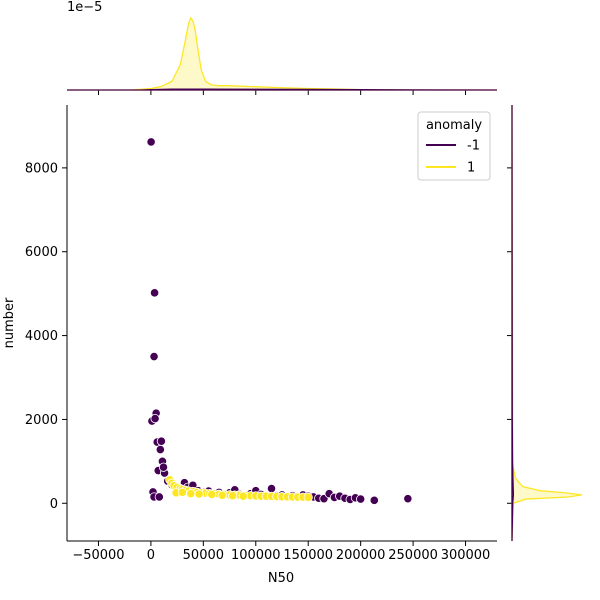 The width and height of the screenshot is (600, 600). I want to click on x-tick-label: 100000, so click(256, 555).